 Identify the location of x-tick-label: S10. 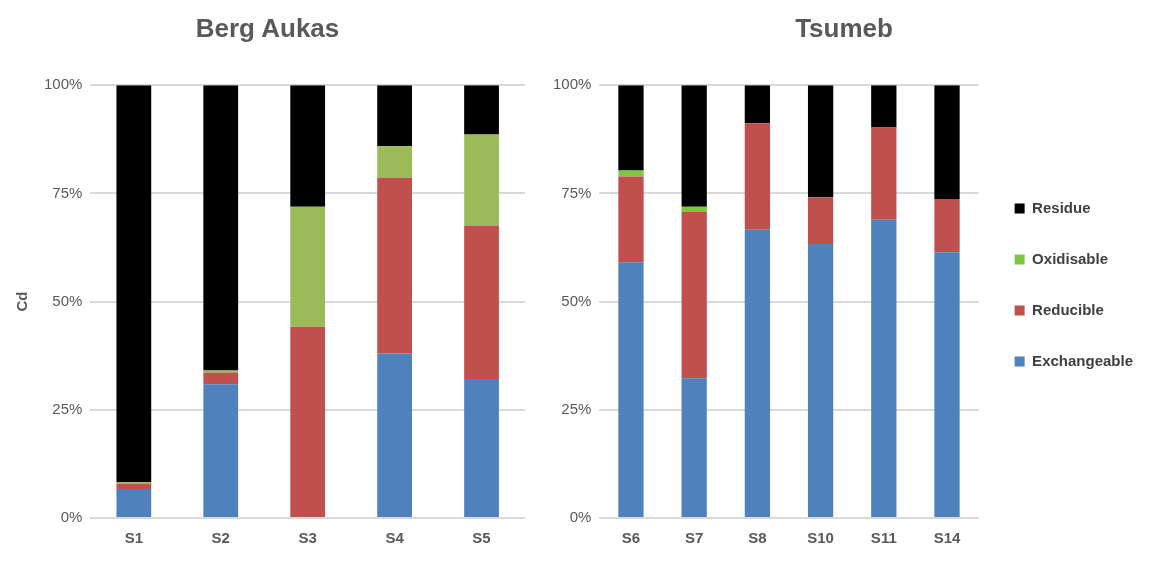
(820, 538).